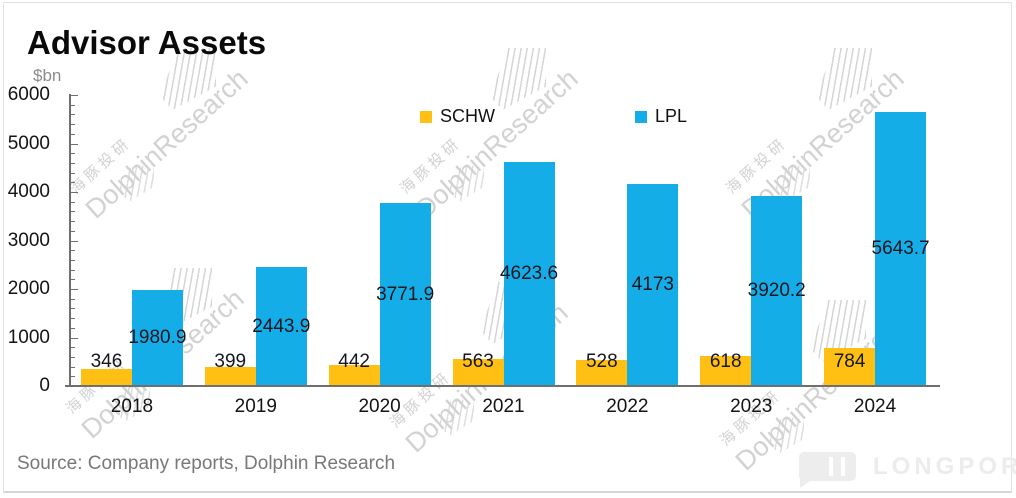 The image size is (1016, 498). What do you see at coordinates (44, 385) in the screenshot?
I see `y-axis-label-0: 0` at bounding box center [44, 385].